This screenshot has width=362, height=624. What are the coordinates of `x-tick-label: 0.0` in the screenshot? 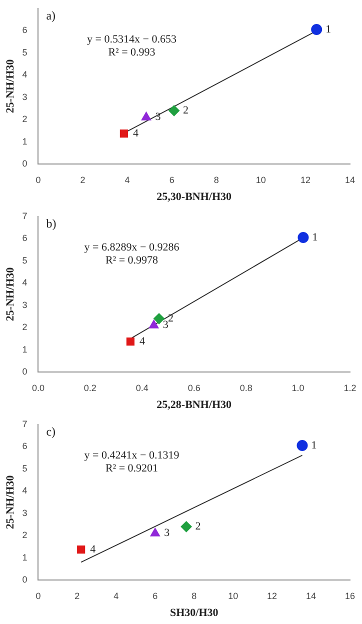 It's located at (38, 387).